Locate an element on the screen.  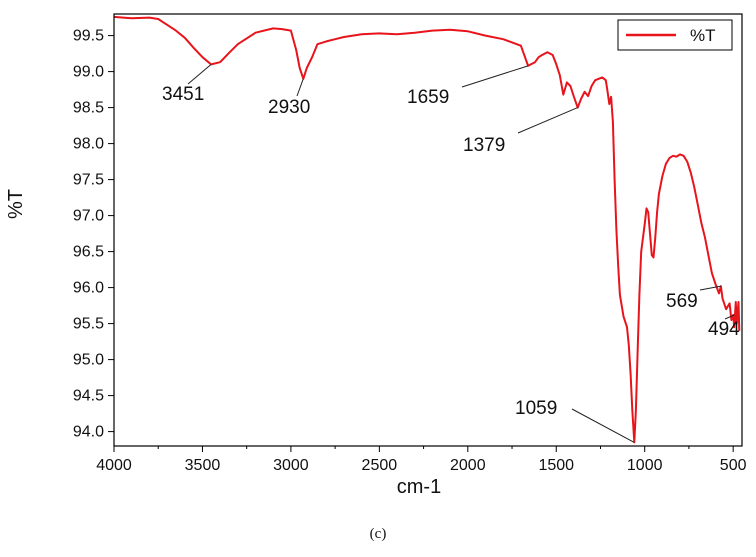
y-tick-label: 95.0 is located at coordinates (88, 360).